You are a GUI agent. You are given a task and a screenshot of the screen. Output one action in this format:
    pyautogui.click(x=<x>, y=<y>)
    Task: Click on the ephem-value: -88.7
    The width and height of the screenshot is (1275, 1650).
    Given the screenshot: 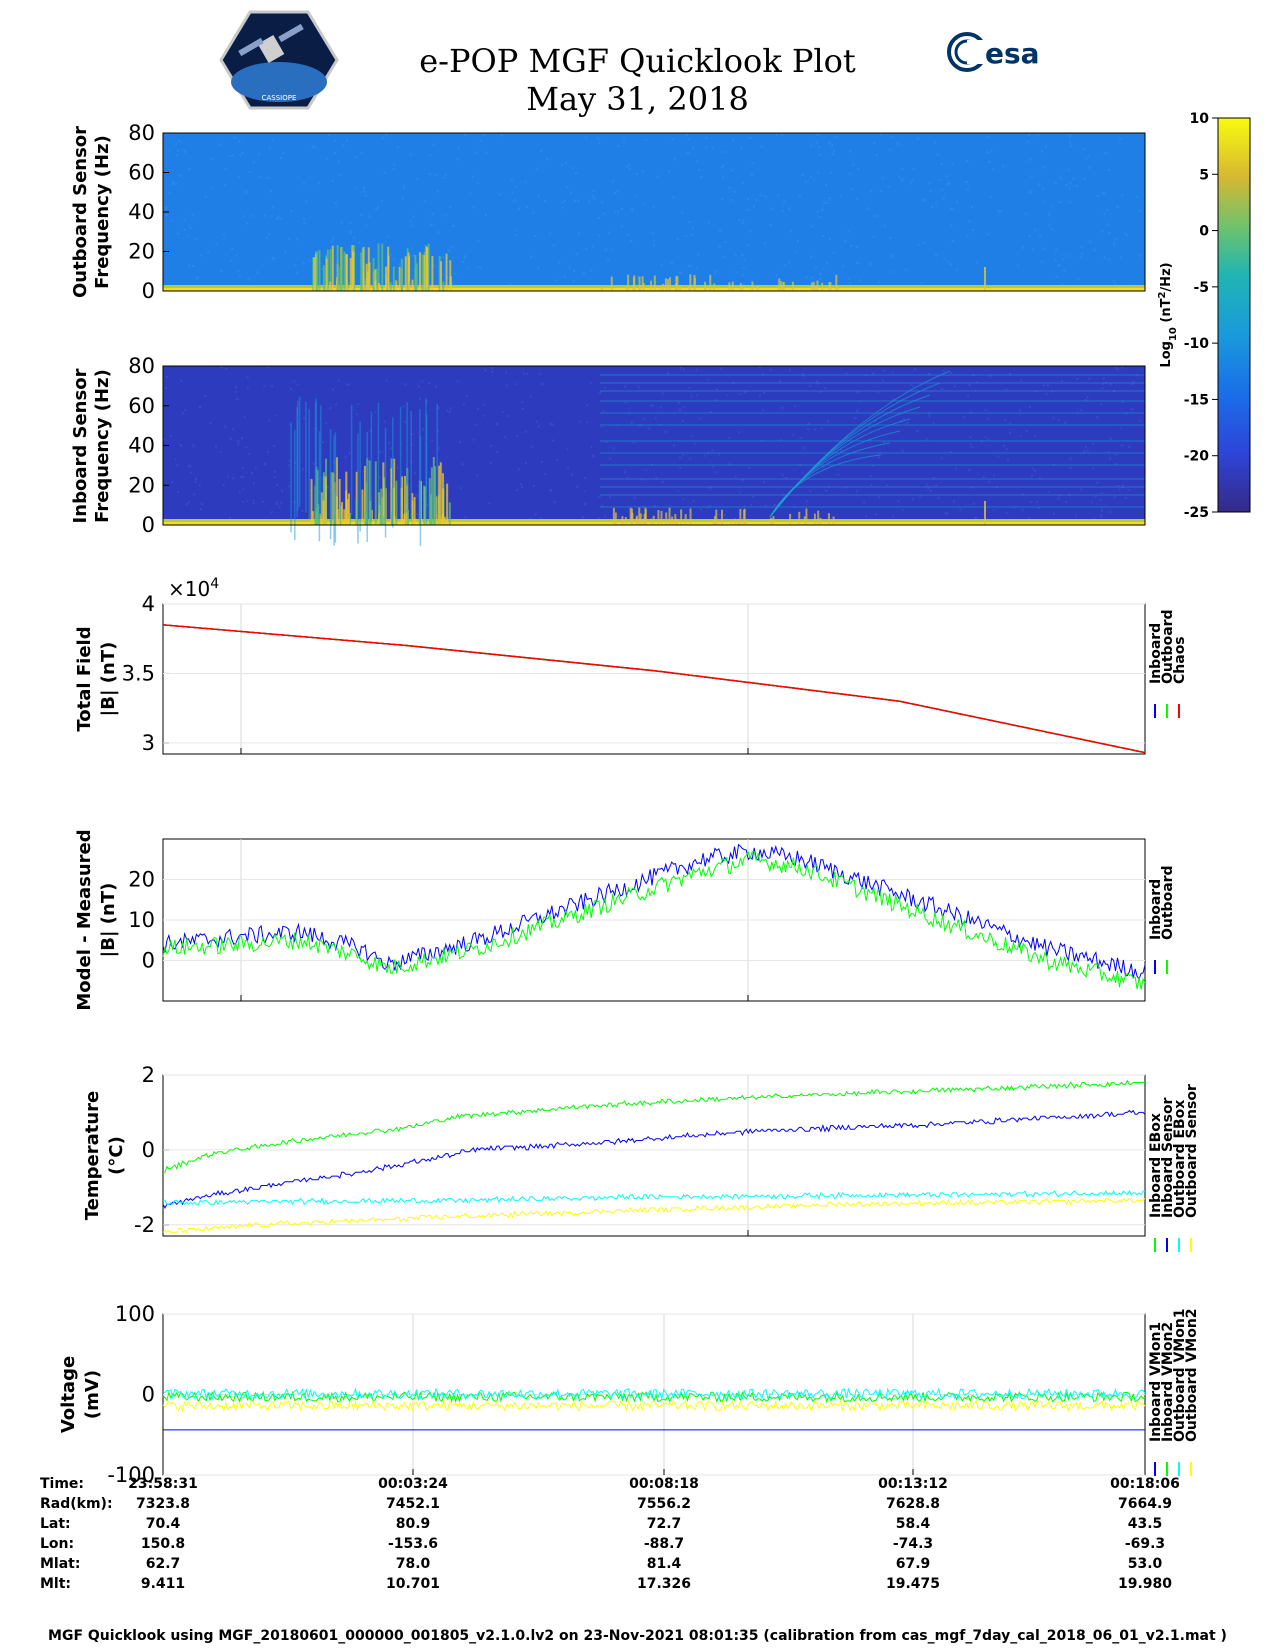 What is the action you would take?
    pyautogui.click(x=664, y=1544)
    